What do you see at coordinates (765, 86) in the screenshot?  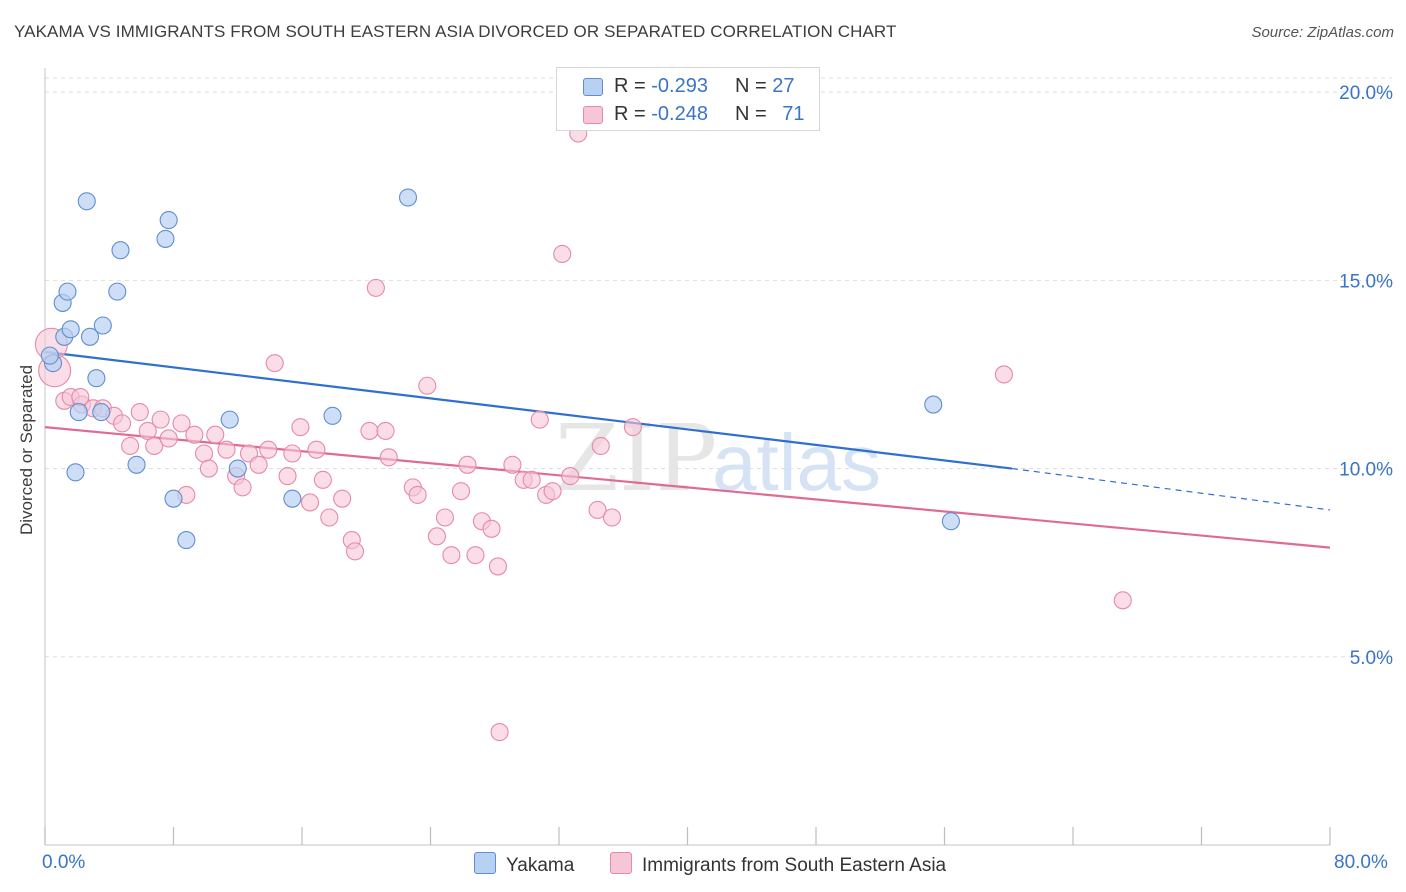 I see `n-stat: N = 27` at bounding box center [765, 86].